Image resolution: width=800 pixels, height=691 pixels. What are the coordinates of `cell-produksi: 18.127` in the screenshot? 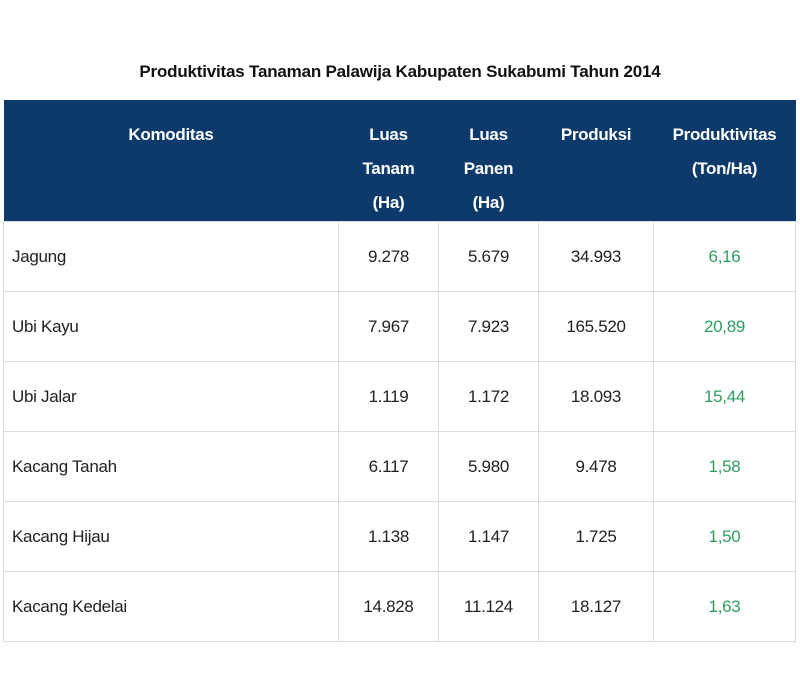 It's located at (596, 606).